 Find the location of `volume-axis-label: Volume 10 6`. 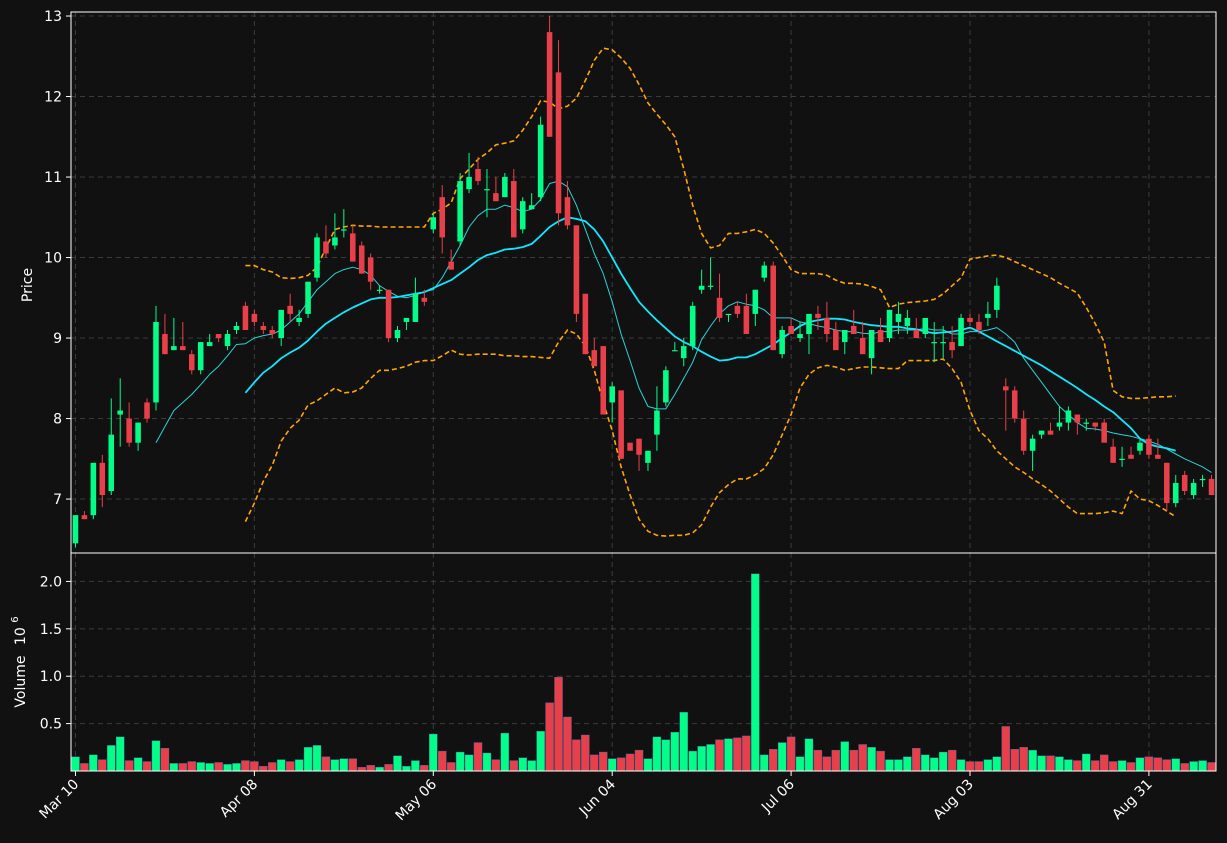

volume-axis-label: Volume 10 6 is located at coordinates (19, 661).